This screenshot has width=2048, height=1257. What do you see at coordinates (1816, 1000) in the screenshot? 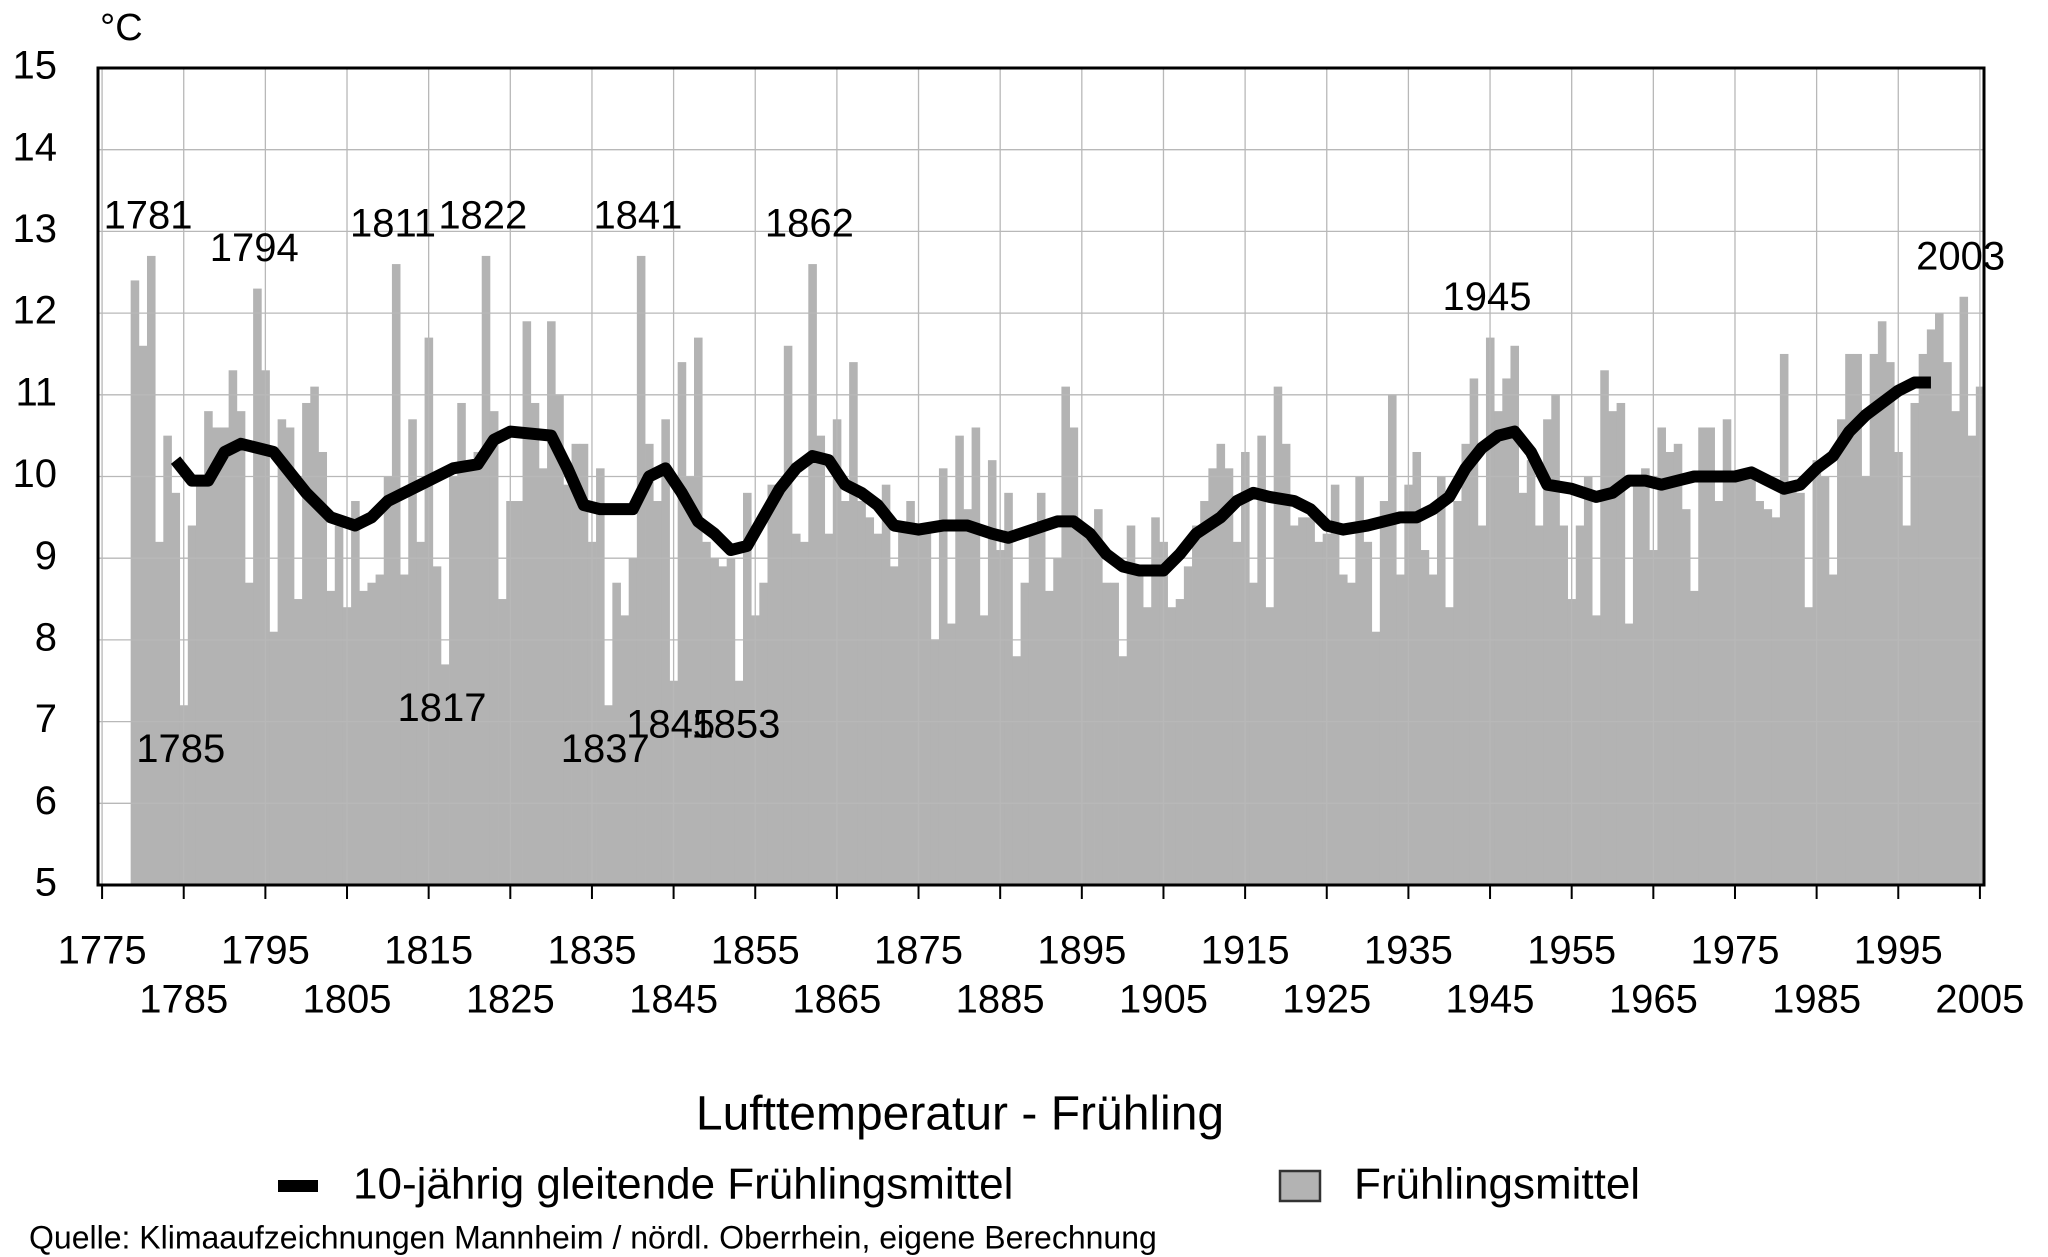
I see `x-tick-label: 1985` at bounding box center [1816, 1000].